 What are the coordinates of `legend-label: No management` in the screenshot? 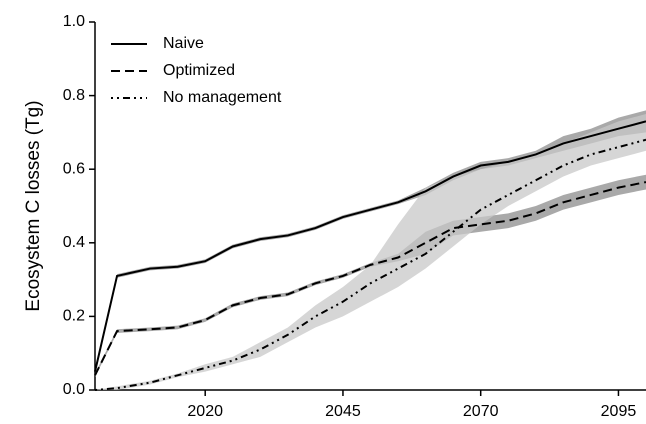 It's located at (222, 97).